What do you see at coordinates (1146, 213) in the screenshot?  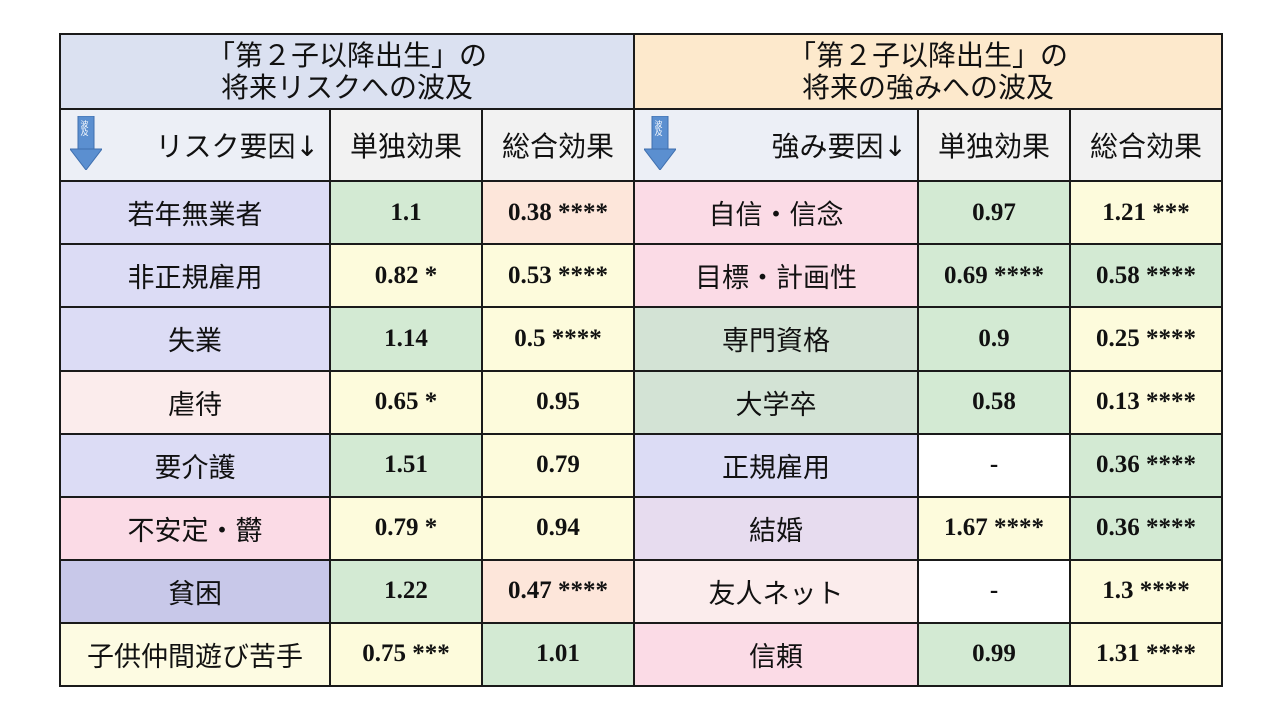 I see `strength-total-value: 1.21 ***` at bounding box center [1146, 213].